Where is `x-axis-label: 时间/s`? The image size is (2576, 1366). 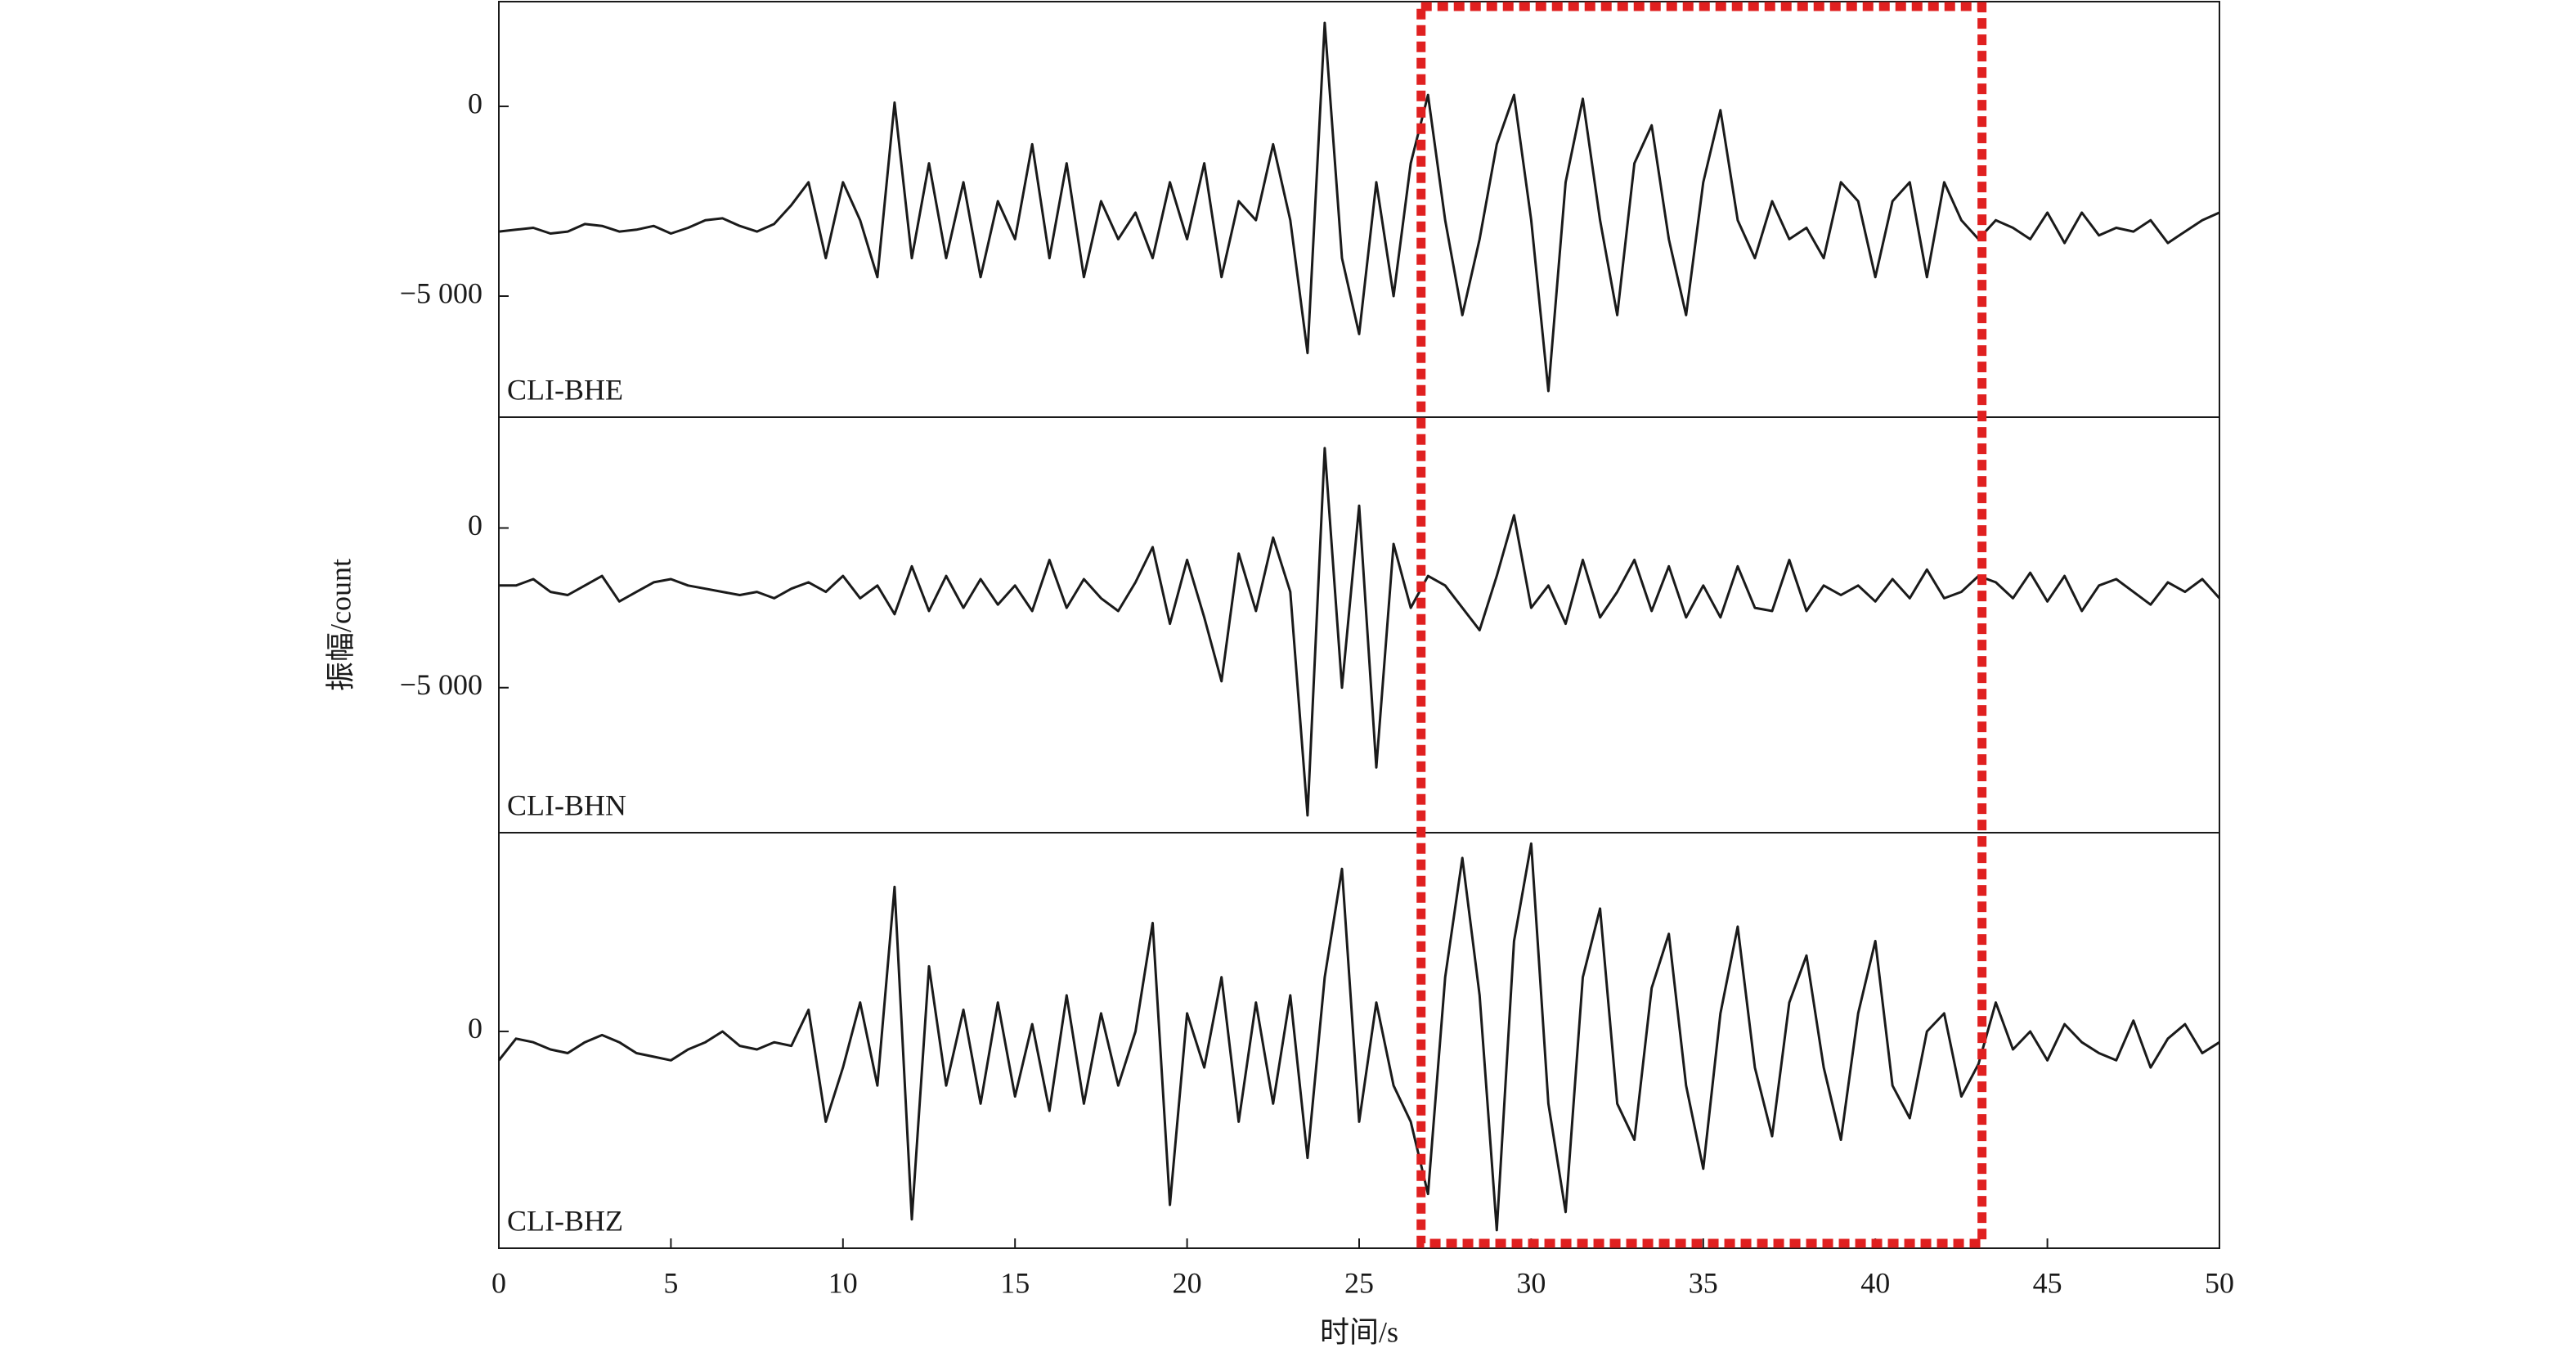 x-axis-label: 时间/s is located at coordinates (1359, 1331).